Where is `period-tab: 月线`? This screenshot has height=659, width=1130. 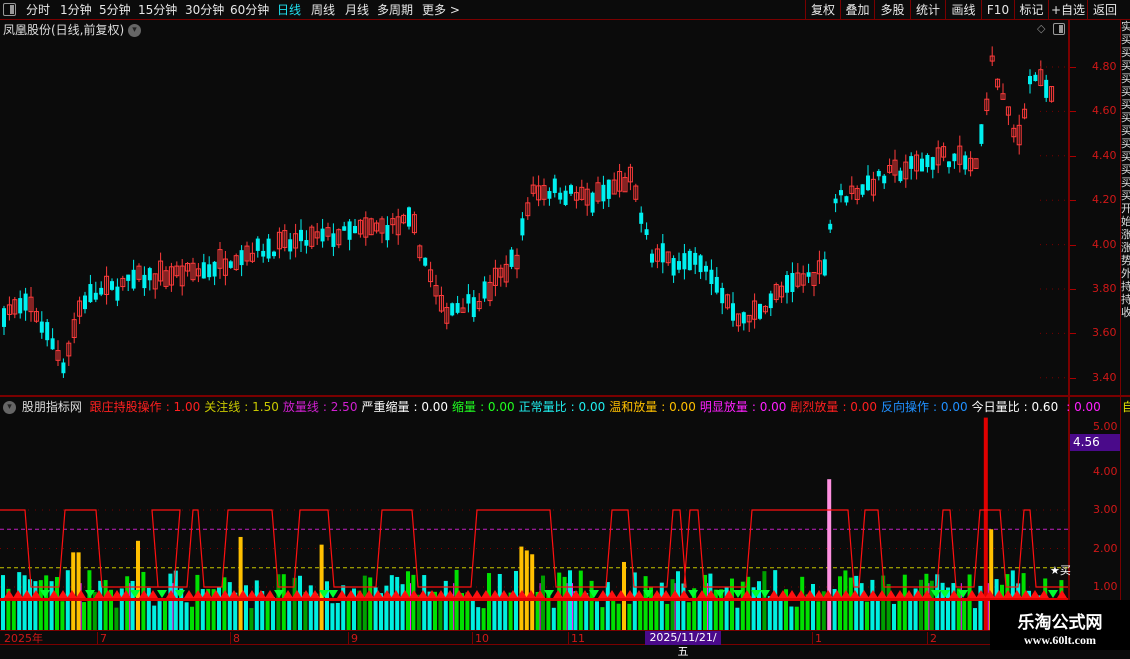
period-tab: 月线 is located at coordinates (357, 10).